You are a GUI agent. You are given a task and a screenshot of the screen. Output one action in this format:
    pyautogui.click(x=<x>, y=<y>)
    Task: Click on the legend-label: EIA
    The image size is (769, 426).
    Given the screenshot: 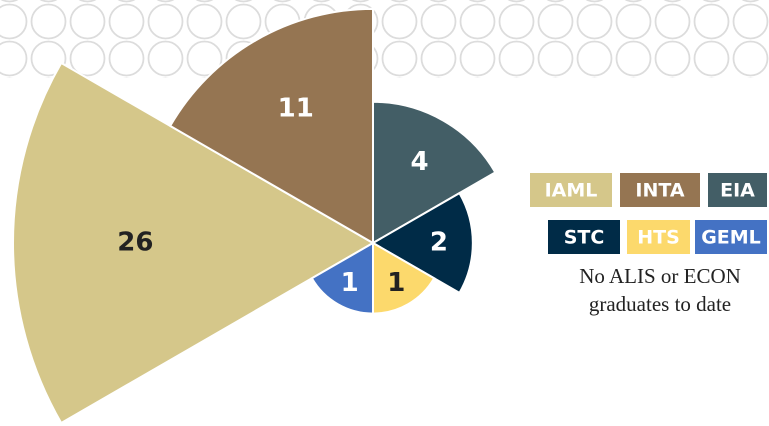 What is the action you would take?
    pyautogui.click(x=737, y=191)
    